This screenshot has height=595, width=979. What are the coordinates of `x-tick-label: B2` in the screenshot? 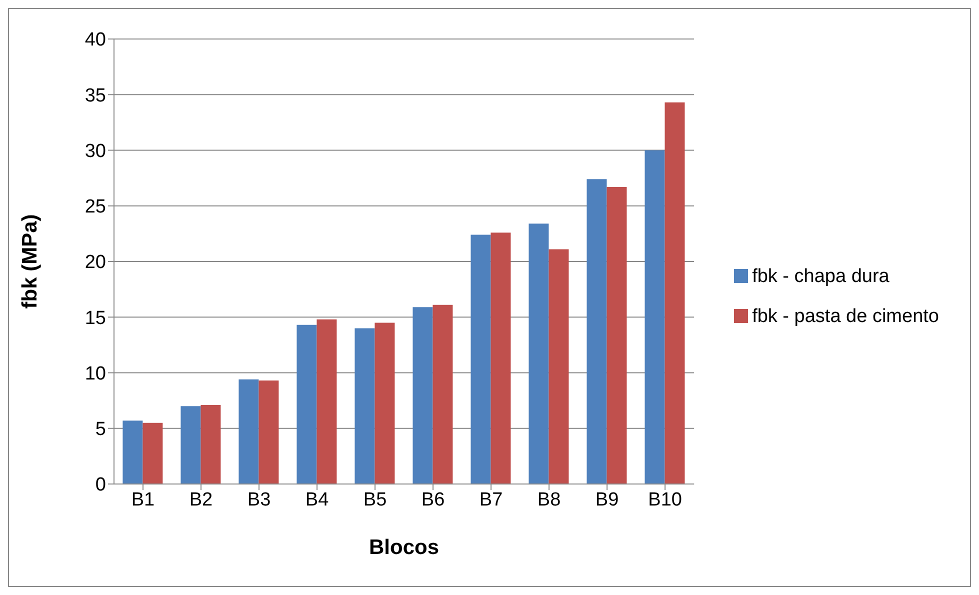 It's located at (201, 499).